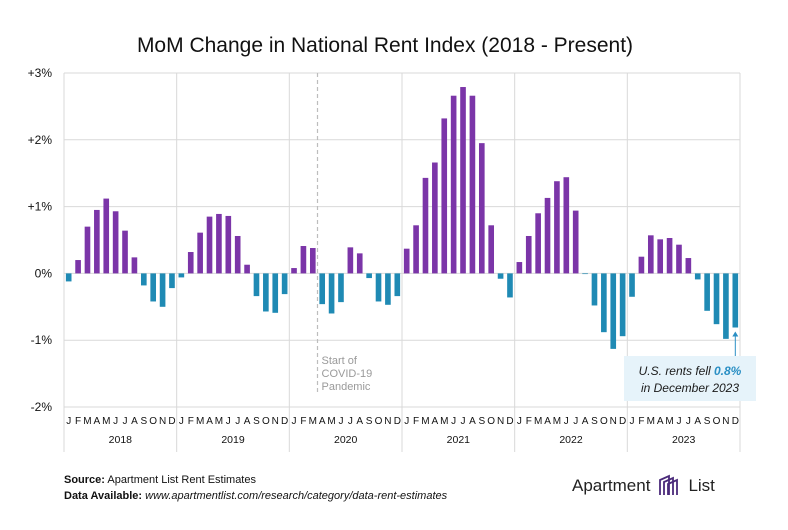 The width and height of the screenshot is (788, 530). I want to click on covid-note-line: COVID-19, so click(347, 374).